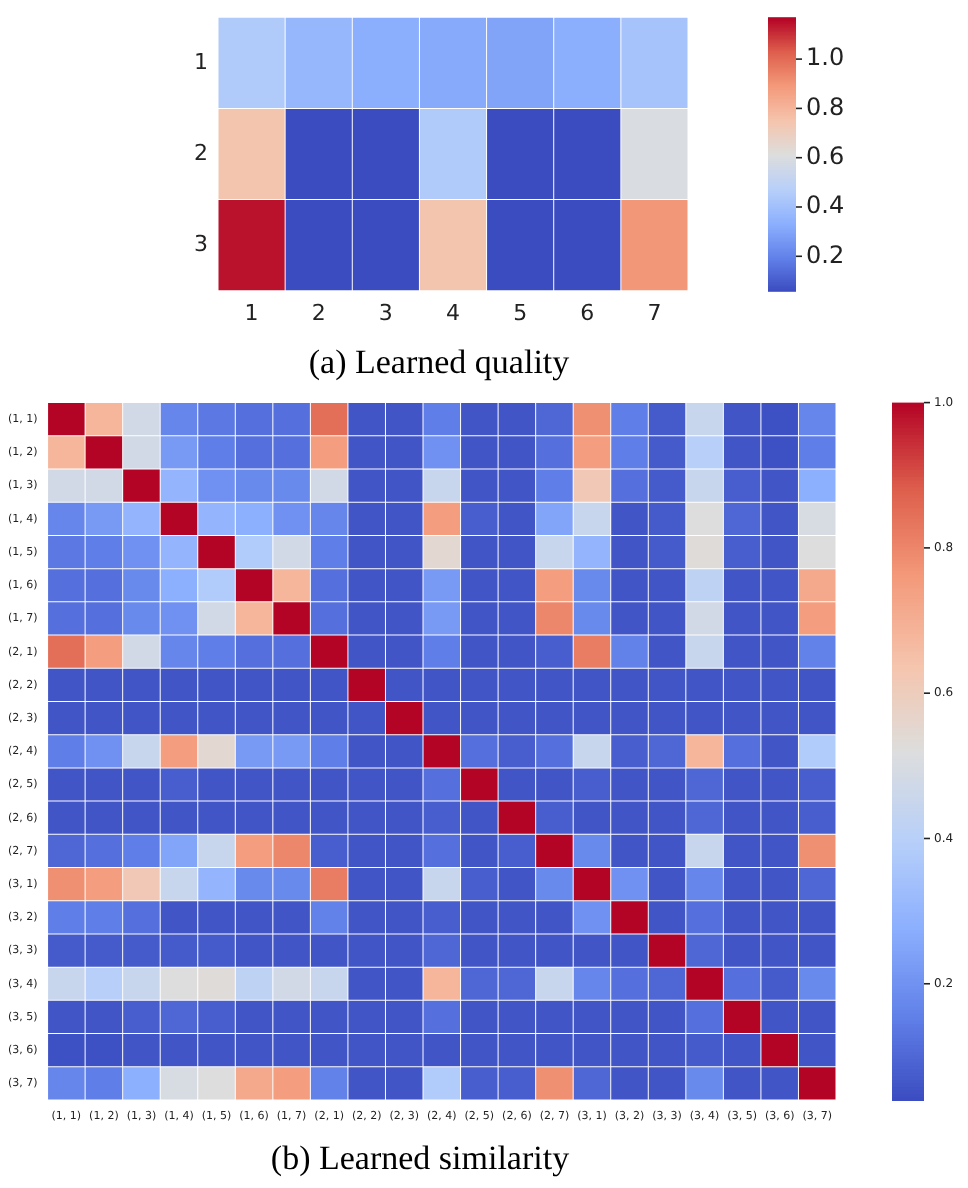  What do you see at coordinates (318, 312) in the screenshot?
I see `x-tick-label: 2` at bounding box center [318, 312].